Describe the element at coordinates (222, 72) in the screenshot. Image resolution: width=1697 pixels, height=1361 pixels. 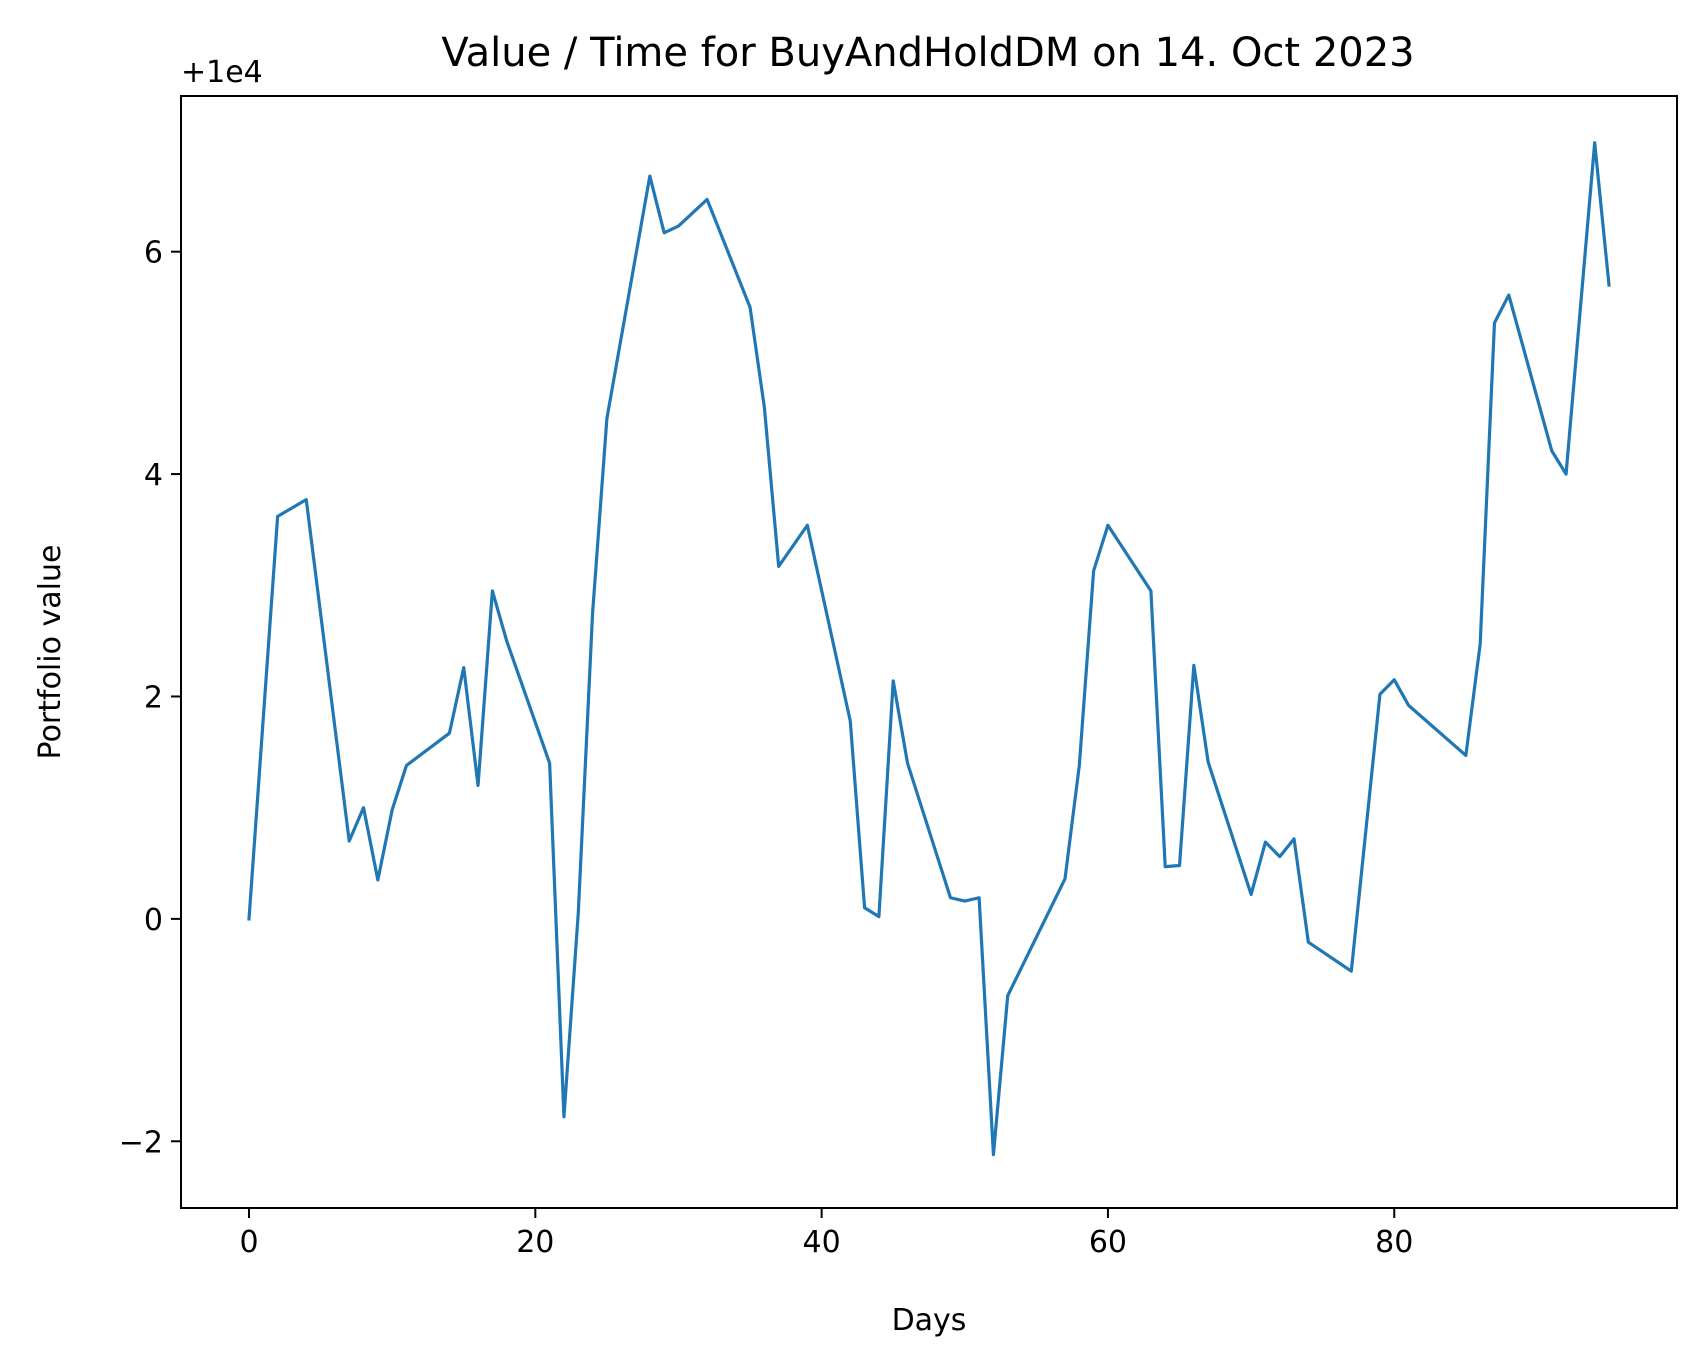
I see `y-offset-label: +1e4` at that location.